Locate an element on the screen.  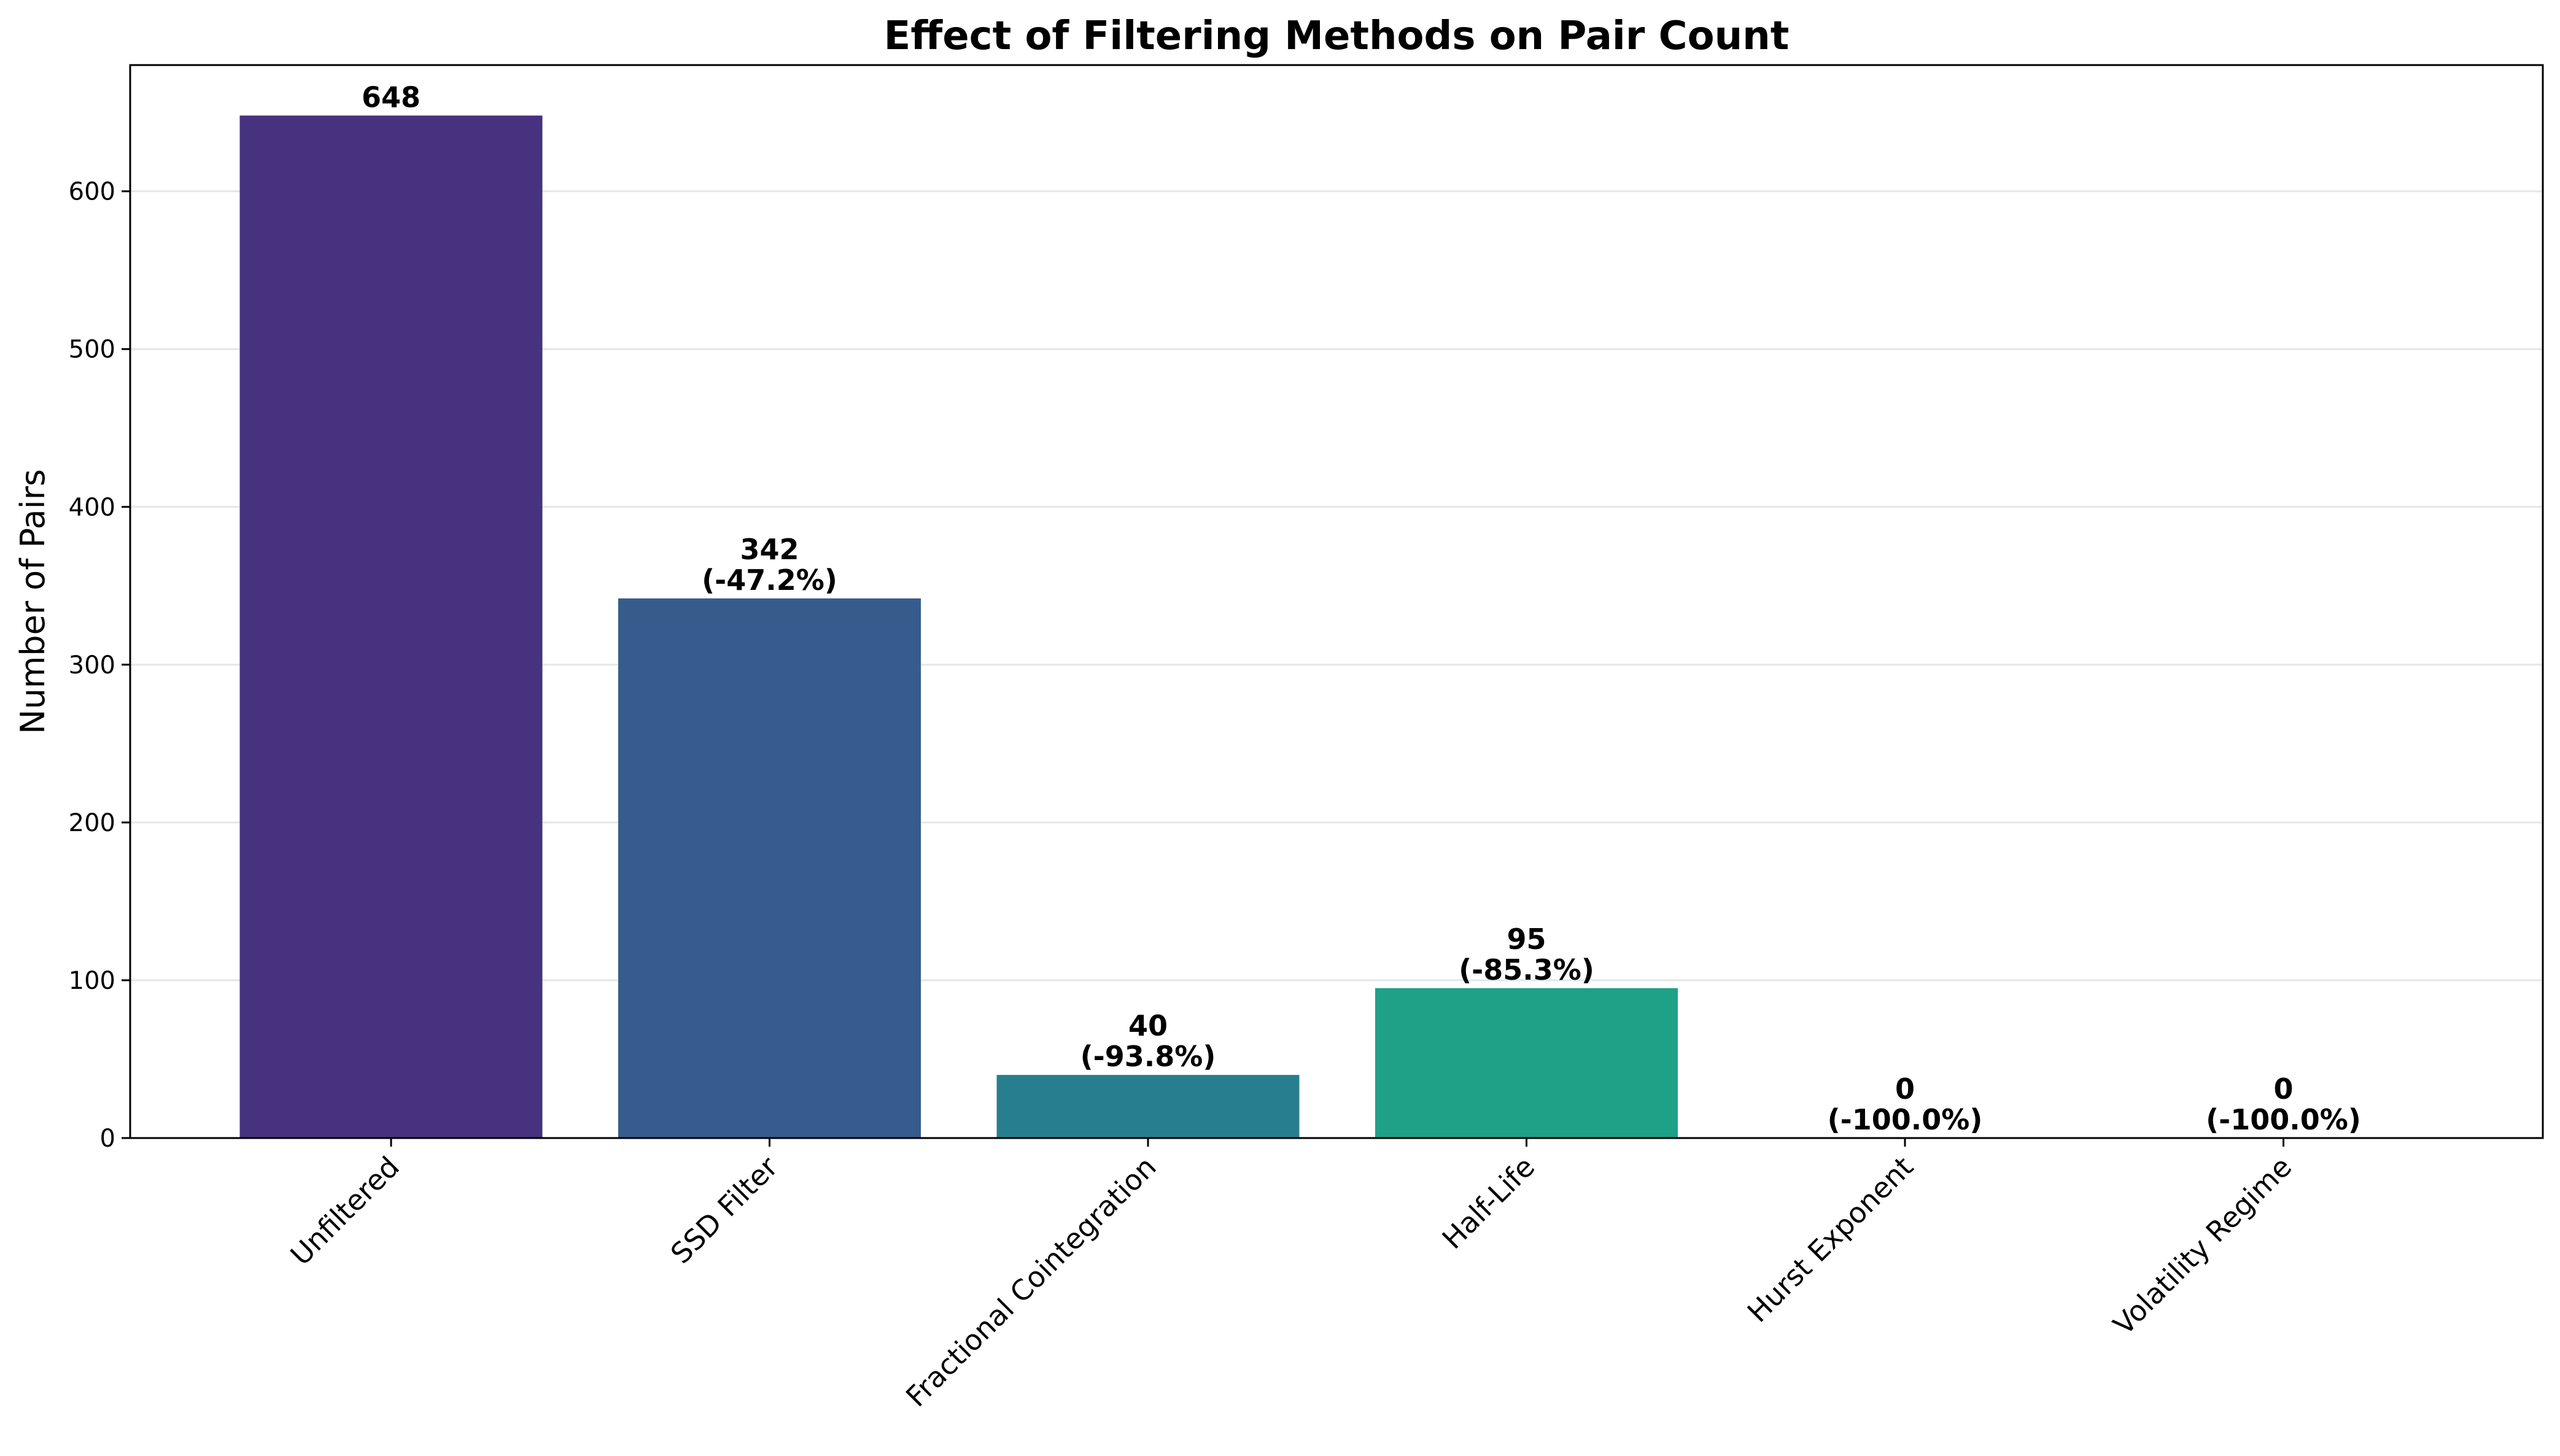
y-tick-label: 600 is located at coordinates (92, 192).